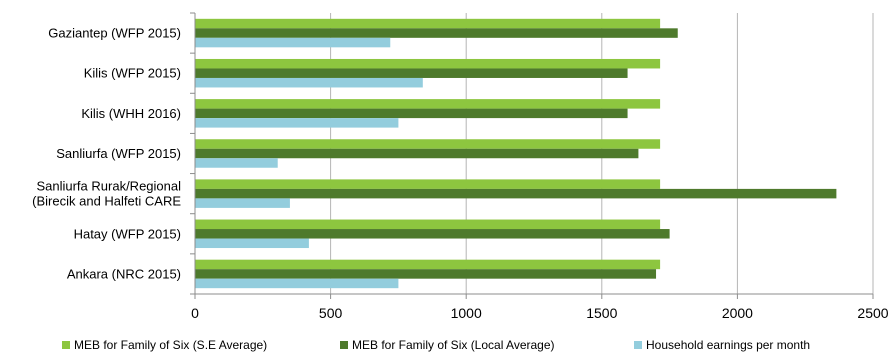 This screenshot has width=894, height=356. I want to click on x-tick-label: 500, so click(331, 313).